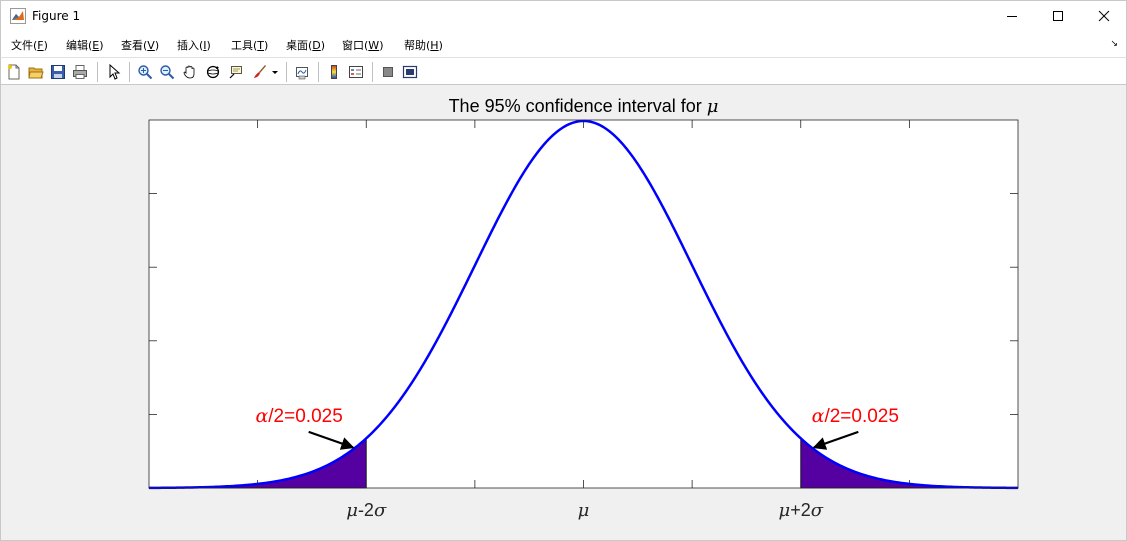 The height and width of the screenshot is (541, 1127). What do you see at coordinates (423, 45) in the screenshot?
I see `menu-help: 帮助(H)` at bounding box center [423, 45].